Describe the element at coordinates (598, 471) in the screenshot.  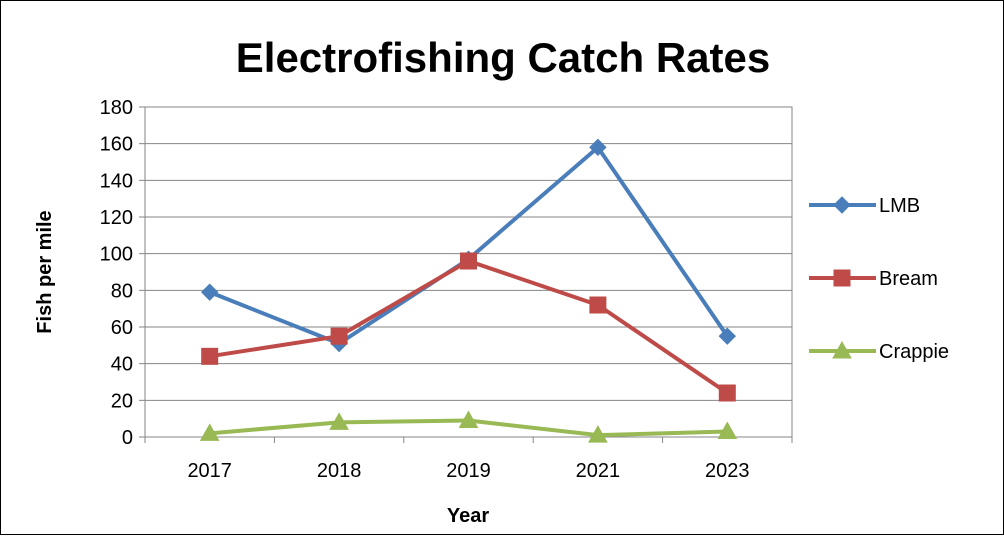
I see `x-tick-label: 2021` at that location.